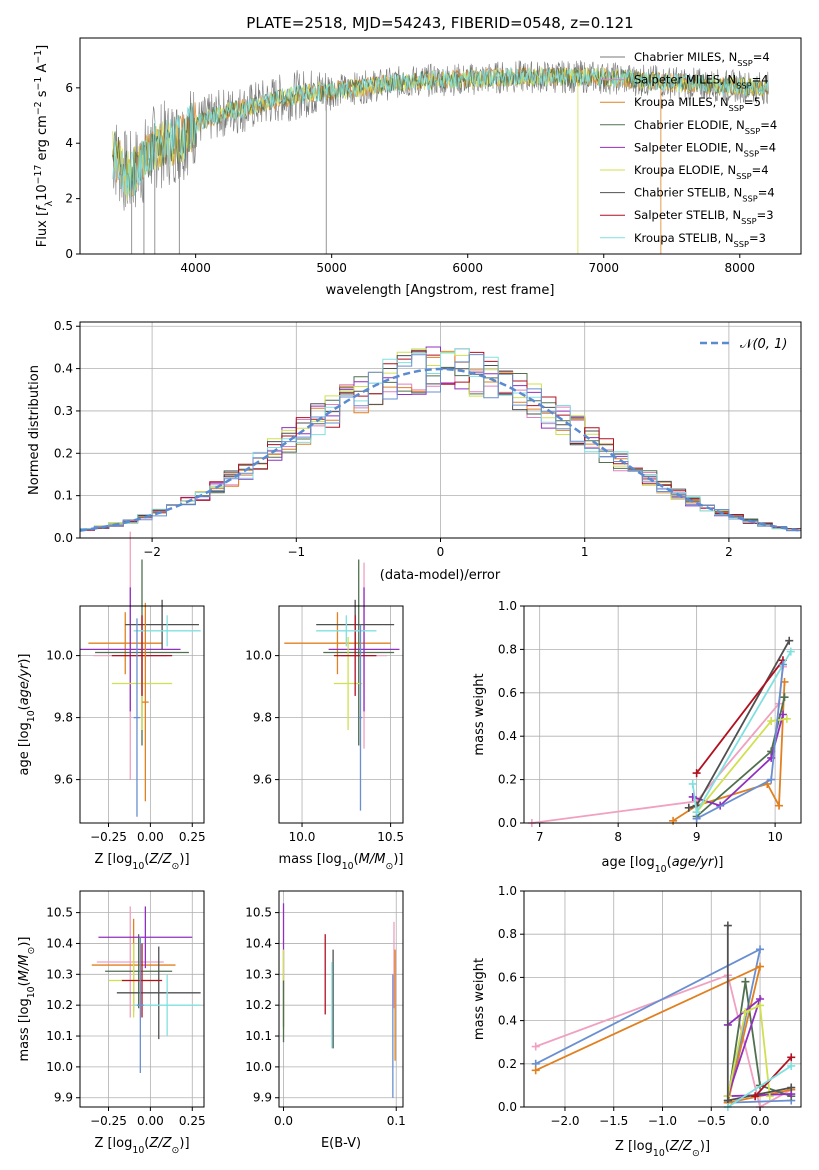 This screenshot has width=819, height=1170. Describe the element at coordinates (341, 1143) in the screenshot. I see `mass-vs-ebv-xlabel: E(B-V)` at that location.